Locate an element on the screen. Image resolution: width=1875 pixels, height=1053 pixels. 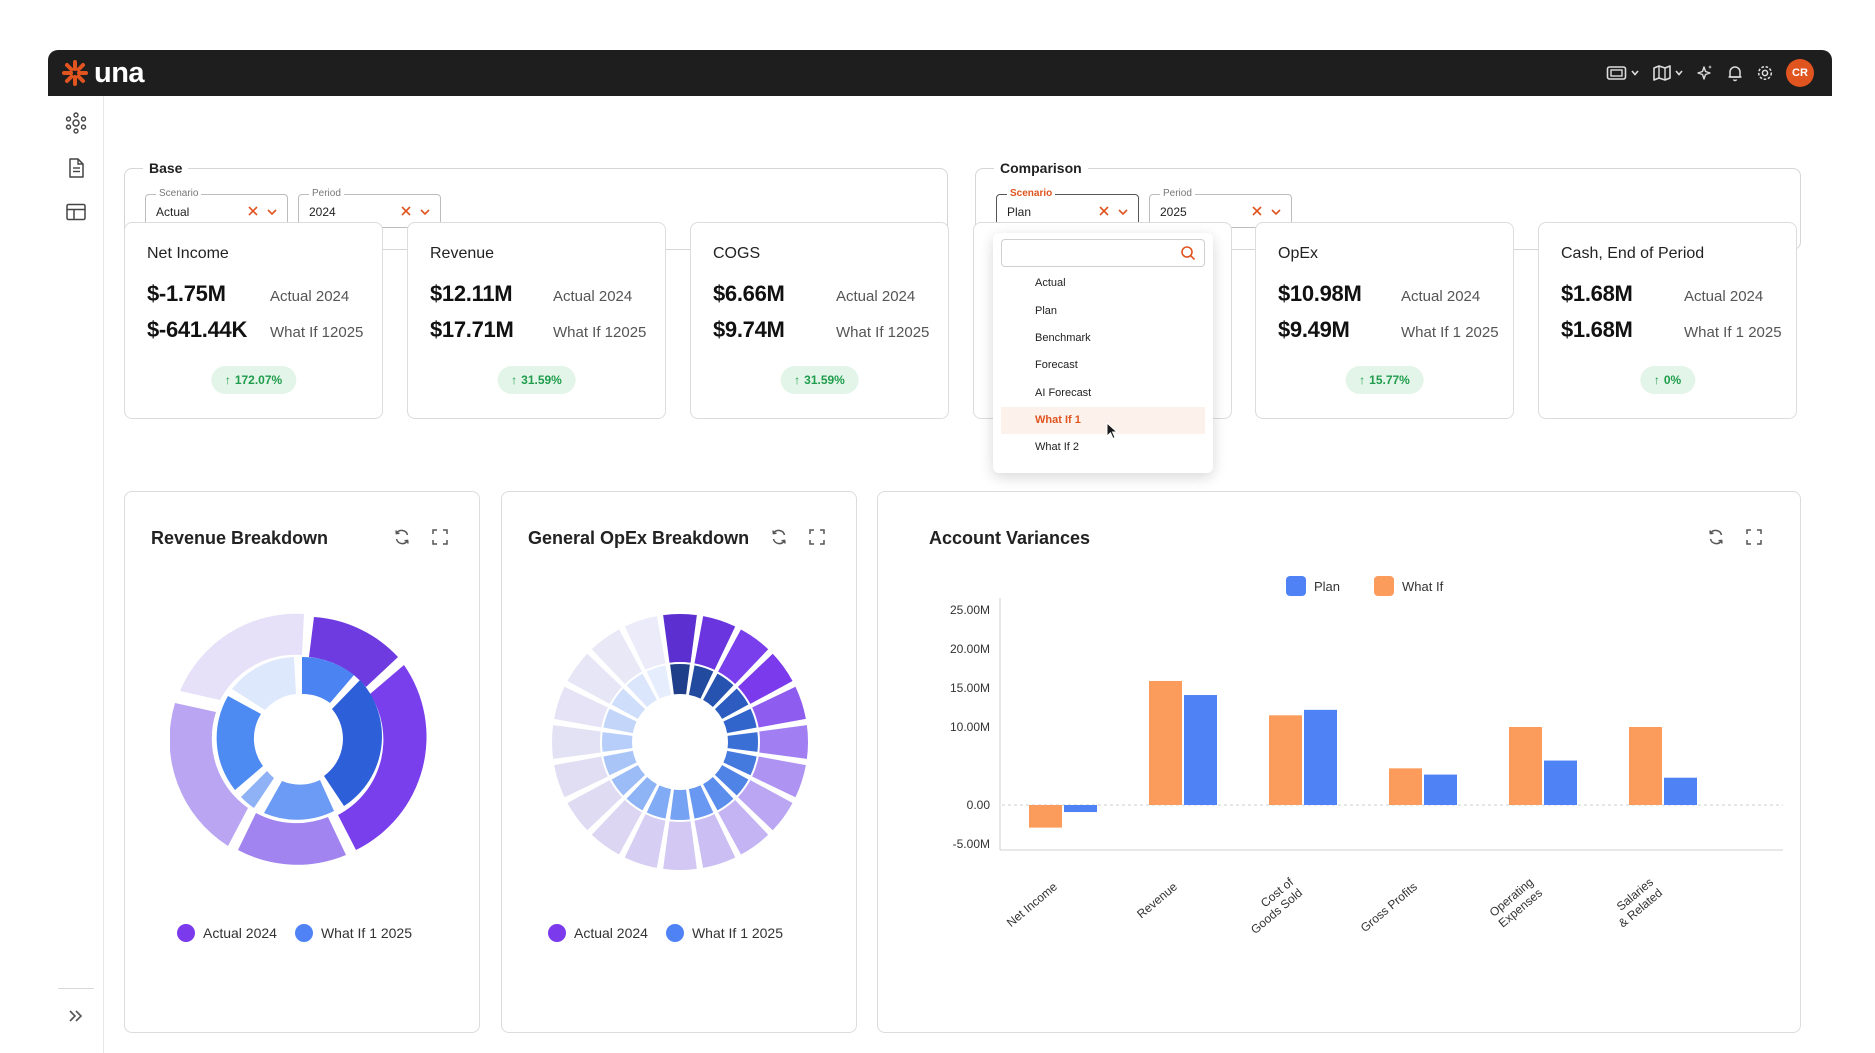
dropdown-option-plan: Plan is located at coordinates (1046, 311).